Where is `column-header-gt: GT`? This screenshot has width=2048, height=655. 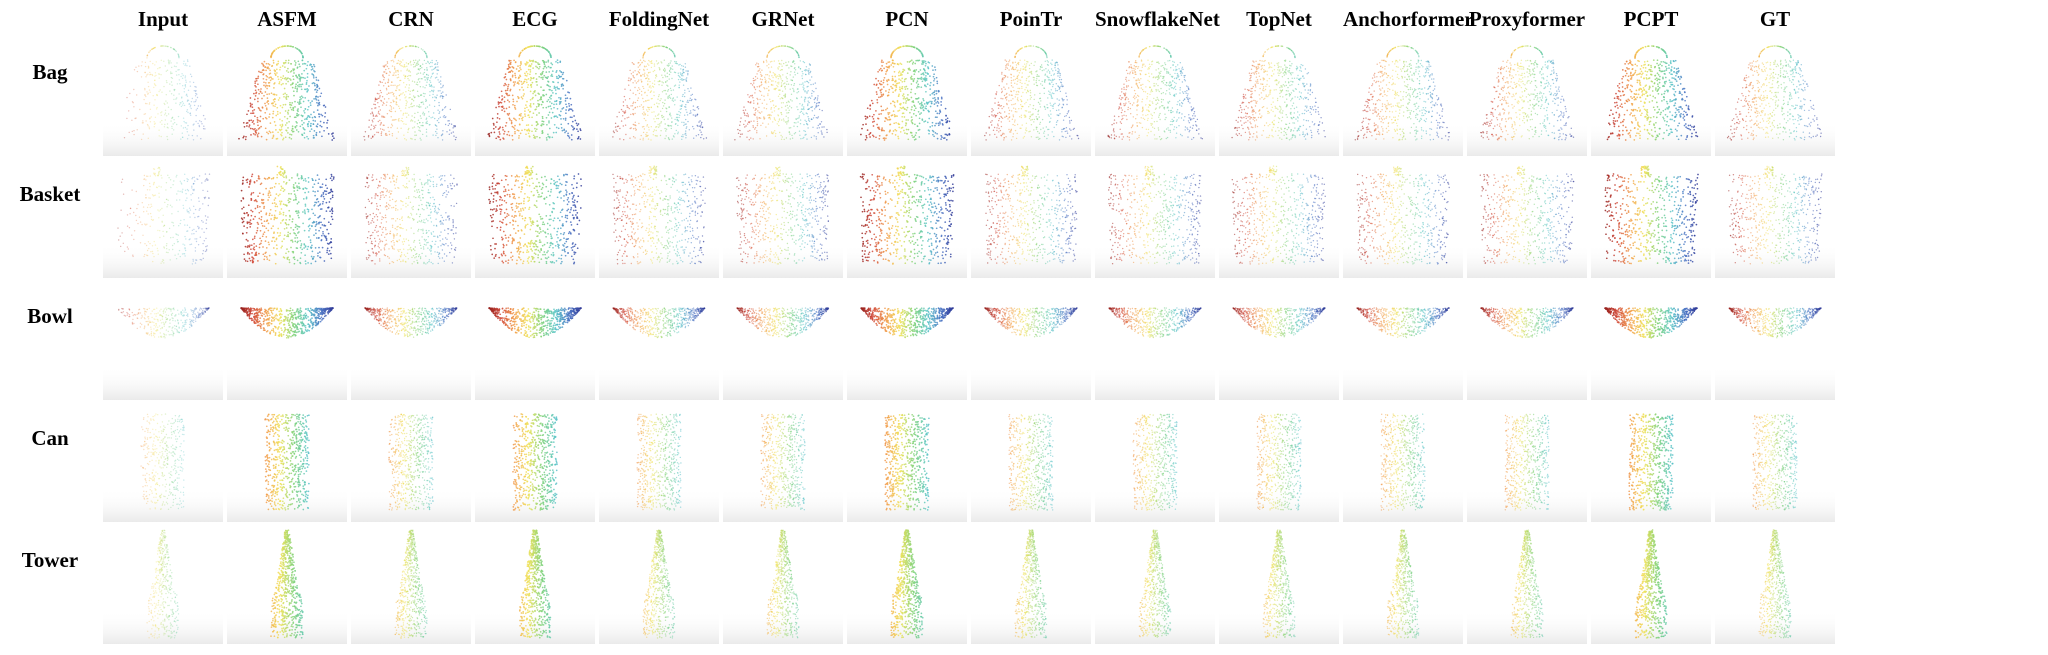 column-header-gt: GT is located at coordinates (1775, 19).